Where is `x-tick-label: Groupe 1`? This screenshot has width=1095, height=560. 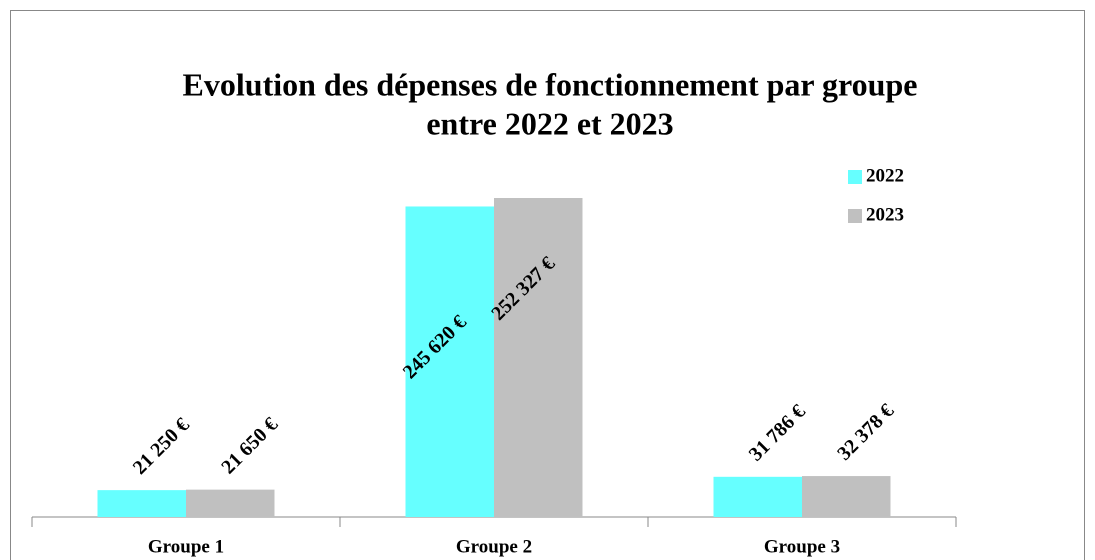
x-tick-label: Groupe 1 is located at coordinates (186, 546).